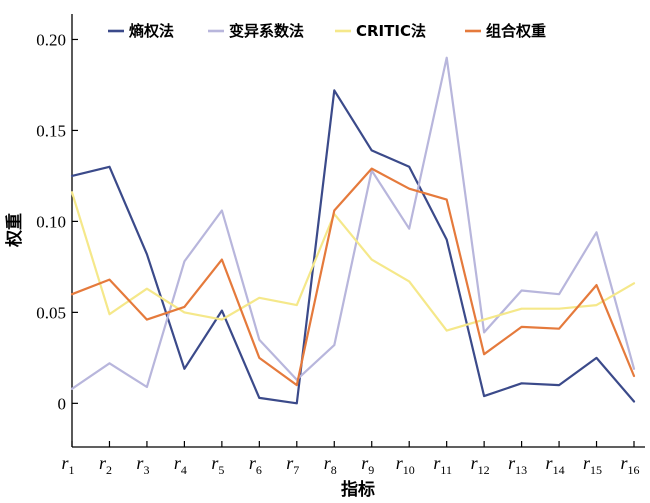  I want to click on y-tick-label: 0.05, so click(51, 312).